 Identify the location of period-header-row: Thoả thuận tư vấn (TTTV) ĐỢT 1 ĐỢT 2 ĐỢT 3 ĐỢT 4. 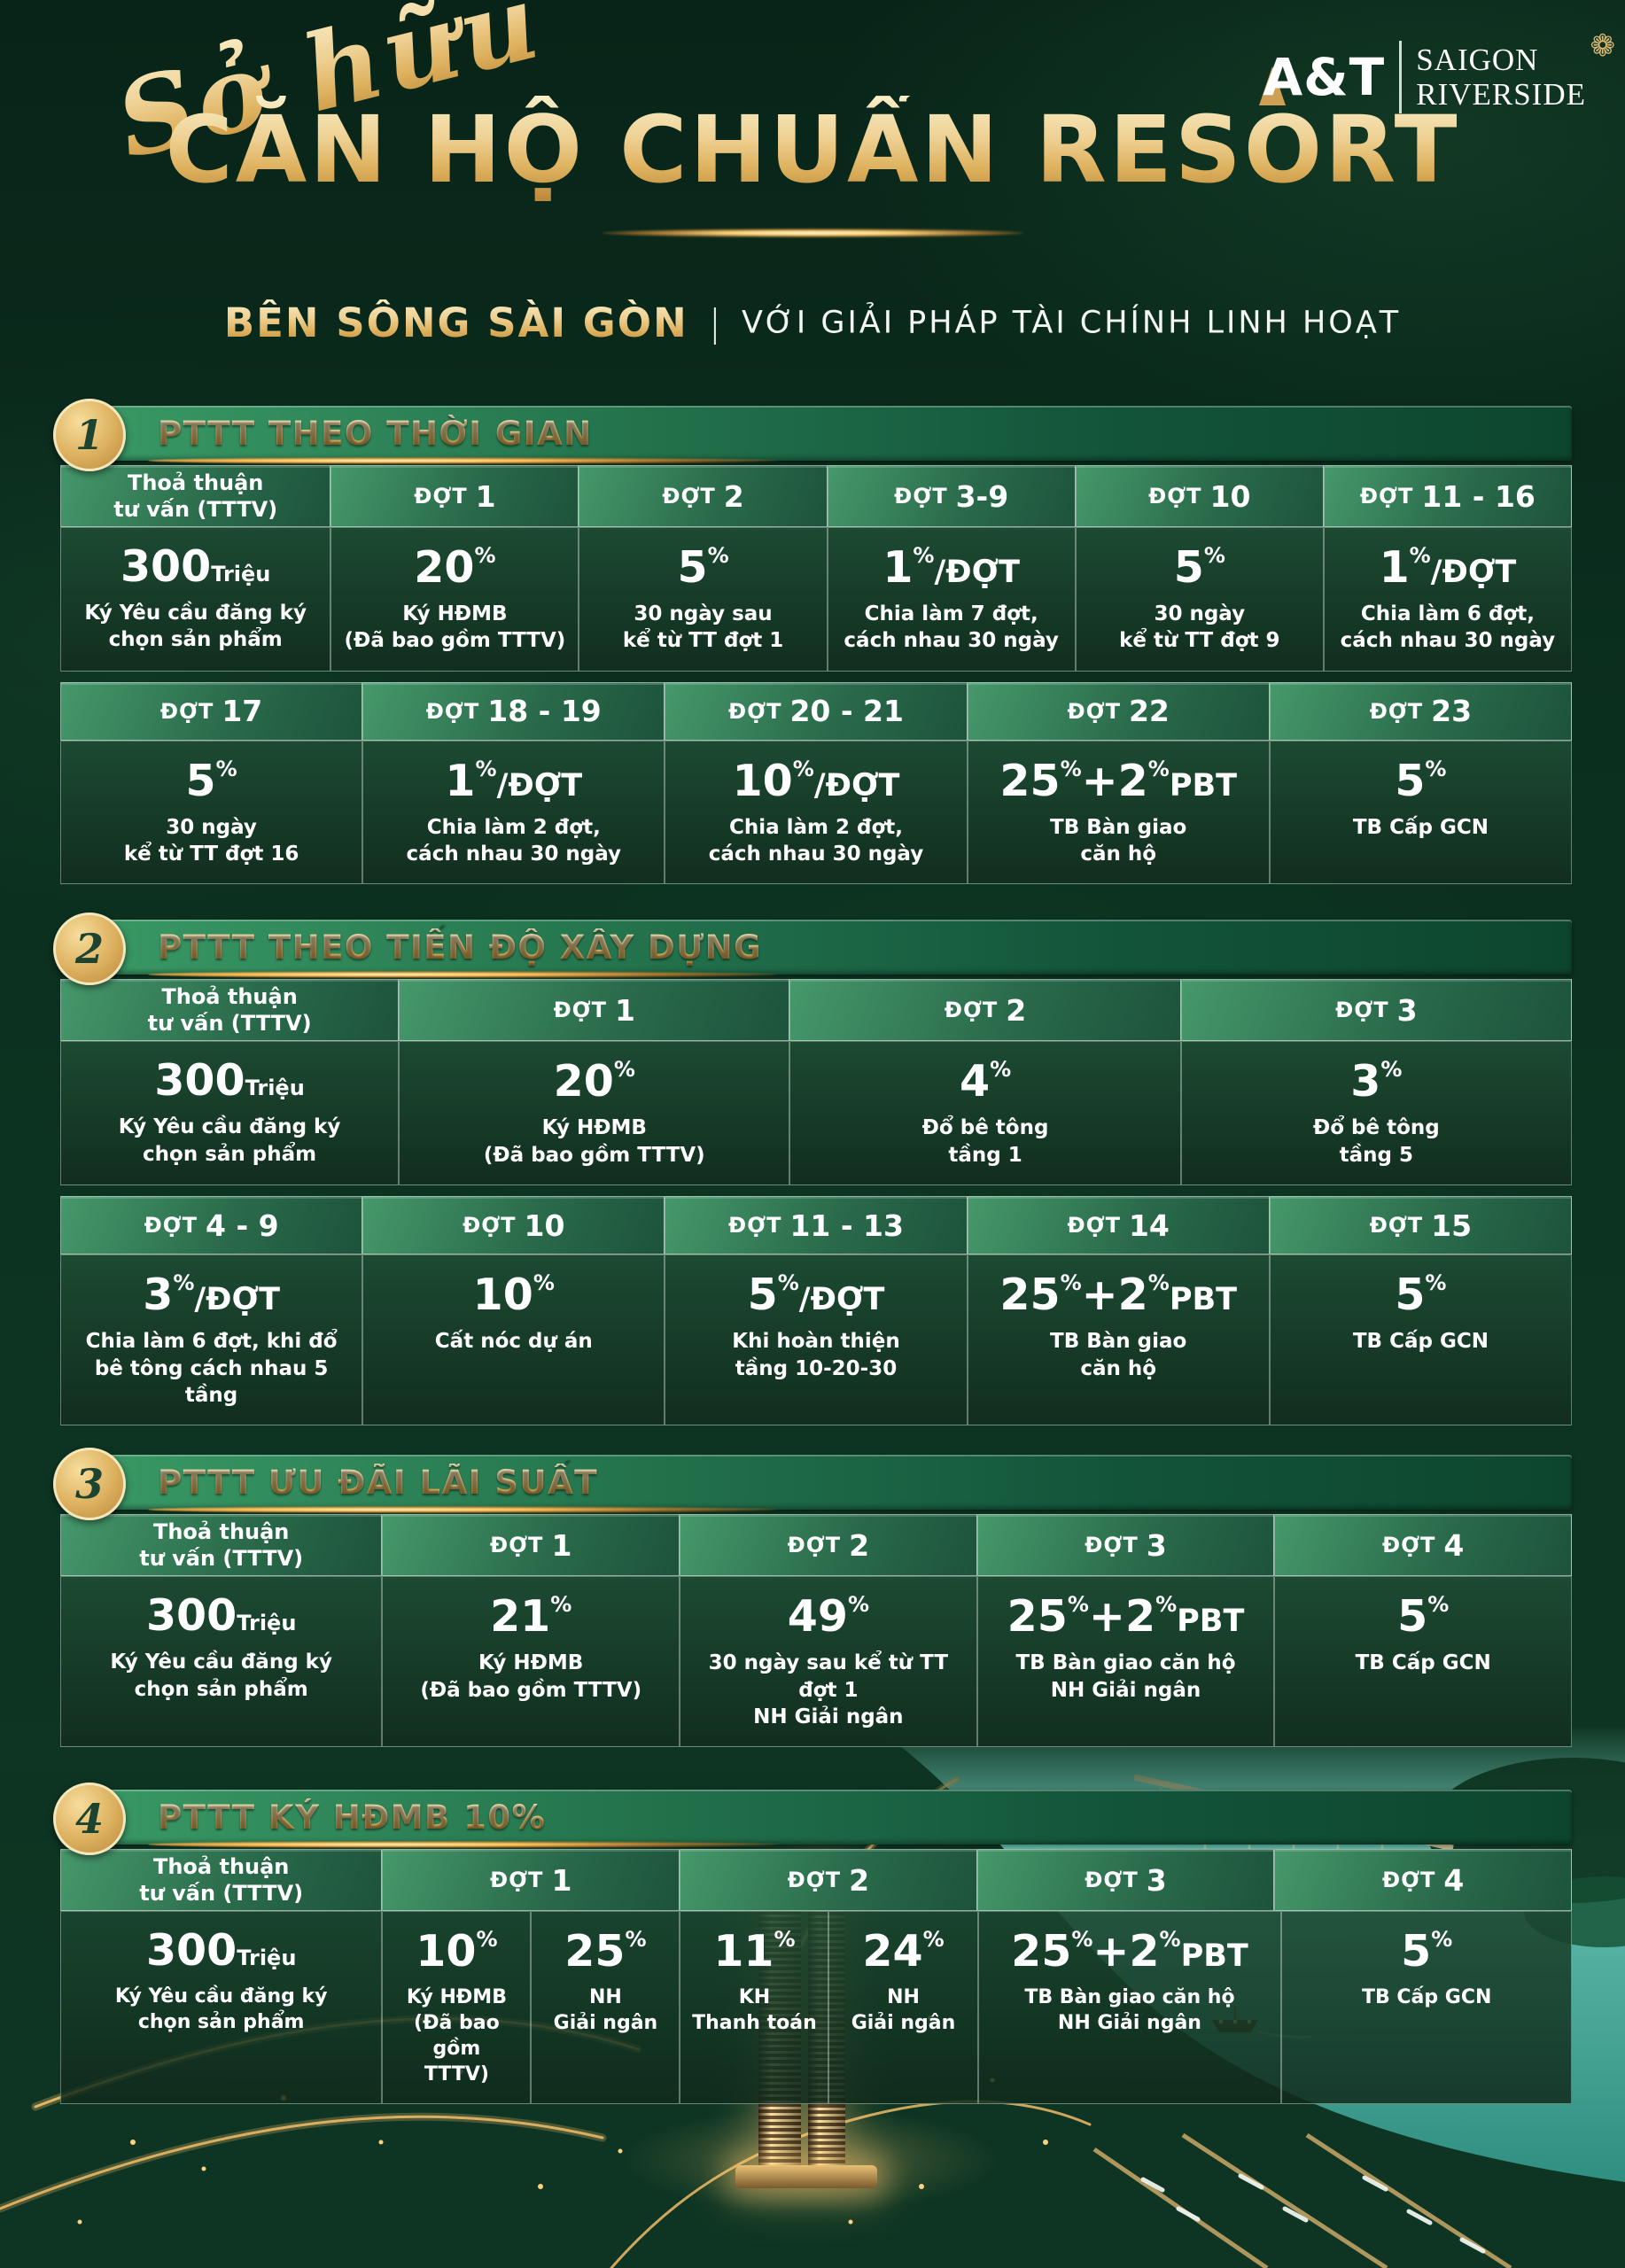
(816, 1881).